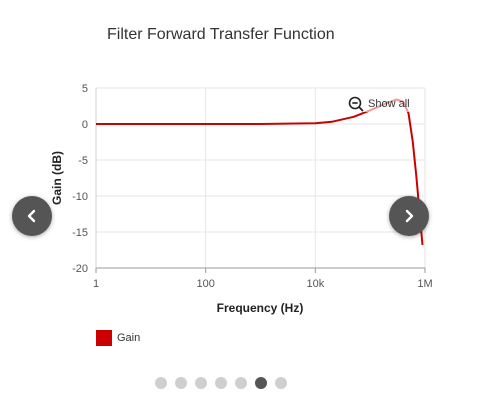 The image size is (478, 408). Describe the element at coordinates (80, 269) in the screenshot. I see `y-tick-label: -20` at that location.